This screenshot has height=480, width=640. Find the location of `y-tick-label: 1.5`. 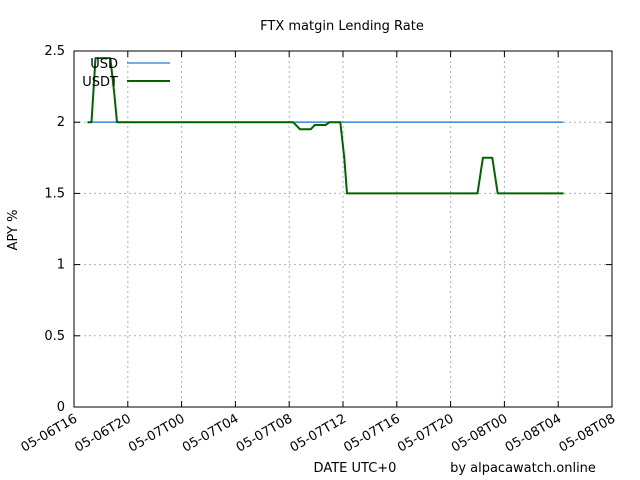

y-tick-label: 1.5 is located at coordinates (54, 193).